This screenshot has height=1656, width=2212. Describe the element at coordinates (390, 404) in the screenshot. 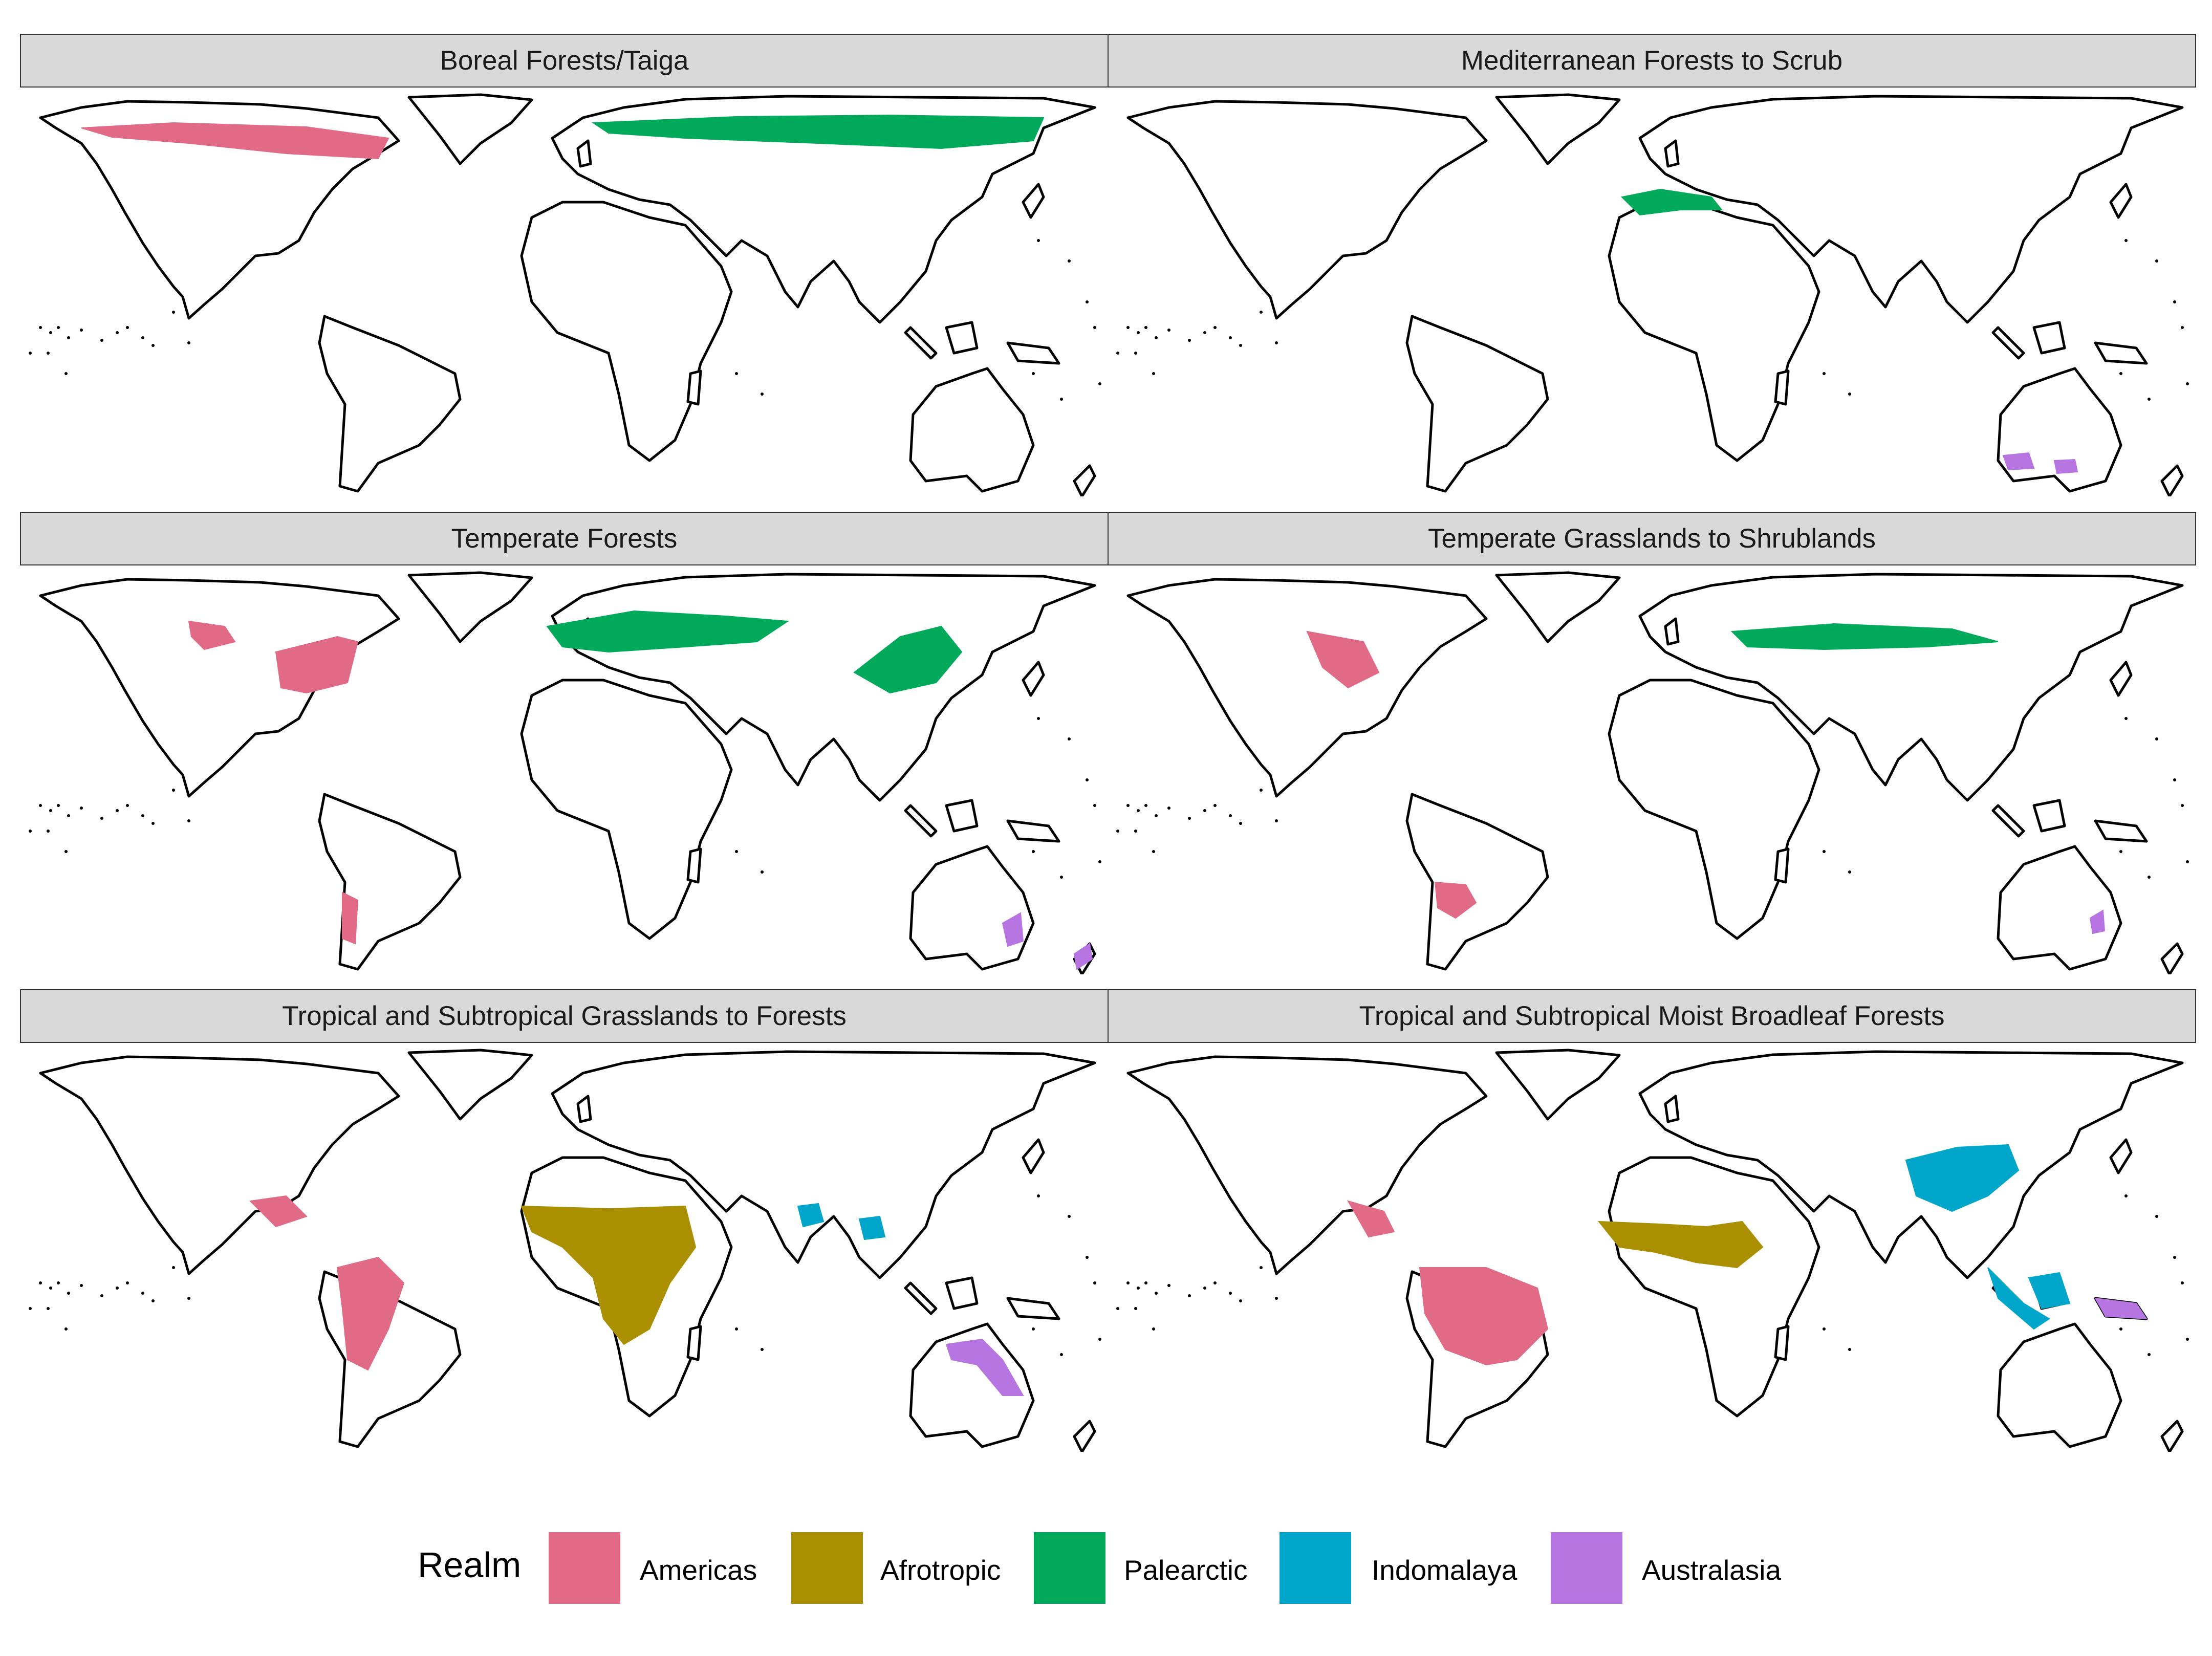

I see `landmass-south-america` at that location.